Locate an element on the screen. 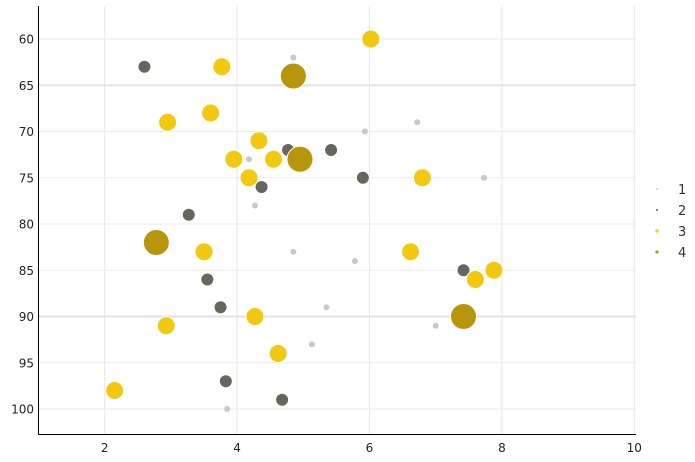 The height and width of the screenshot is (462, 695). legend-item-4: 4 is located at coordinates (670, 253).